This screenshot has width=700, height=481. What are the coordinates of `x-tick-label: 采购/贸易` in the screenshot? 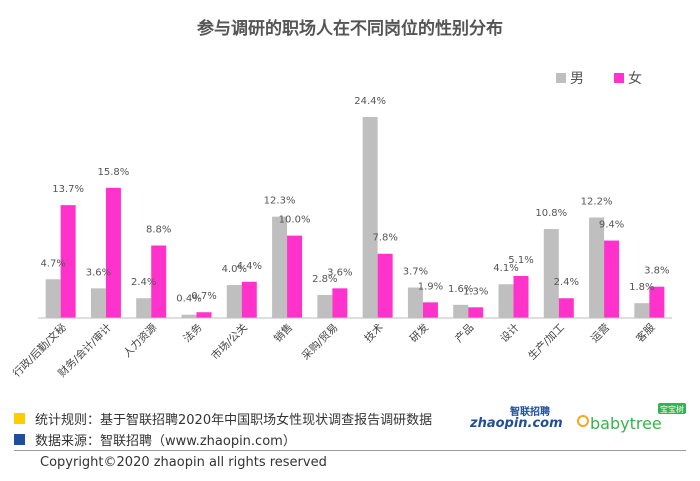 It's located at (319, 341).